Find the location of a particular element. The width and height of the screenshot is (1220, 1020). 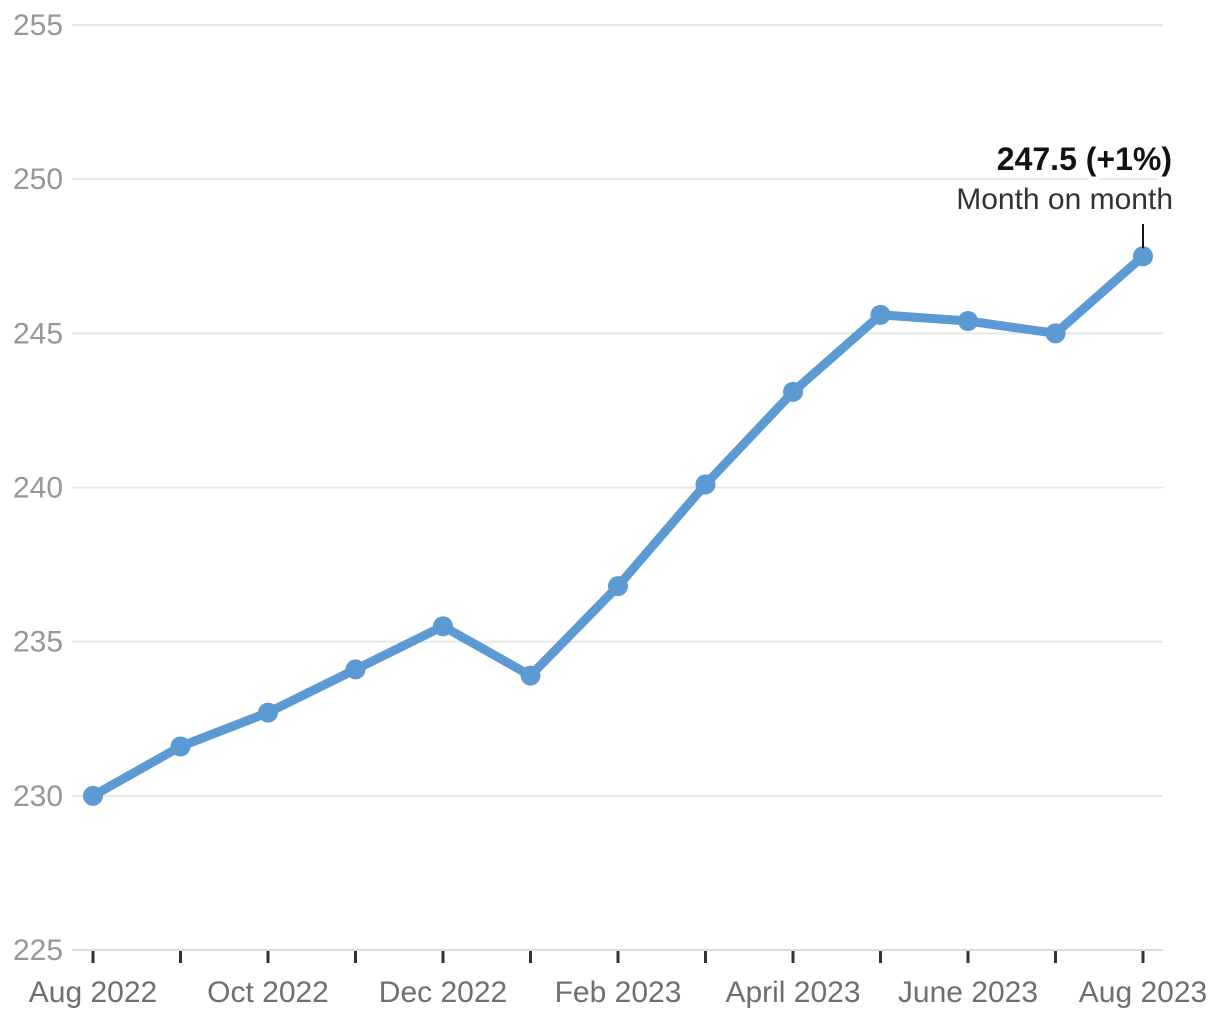

x-axis-tick-label: Aug 2023 is located at coordinates (1143, 992).